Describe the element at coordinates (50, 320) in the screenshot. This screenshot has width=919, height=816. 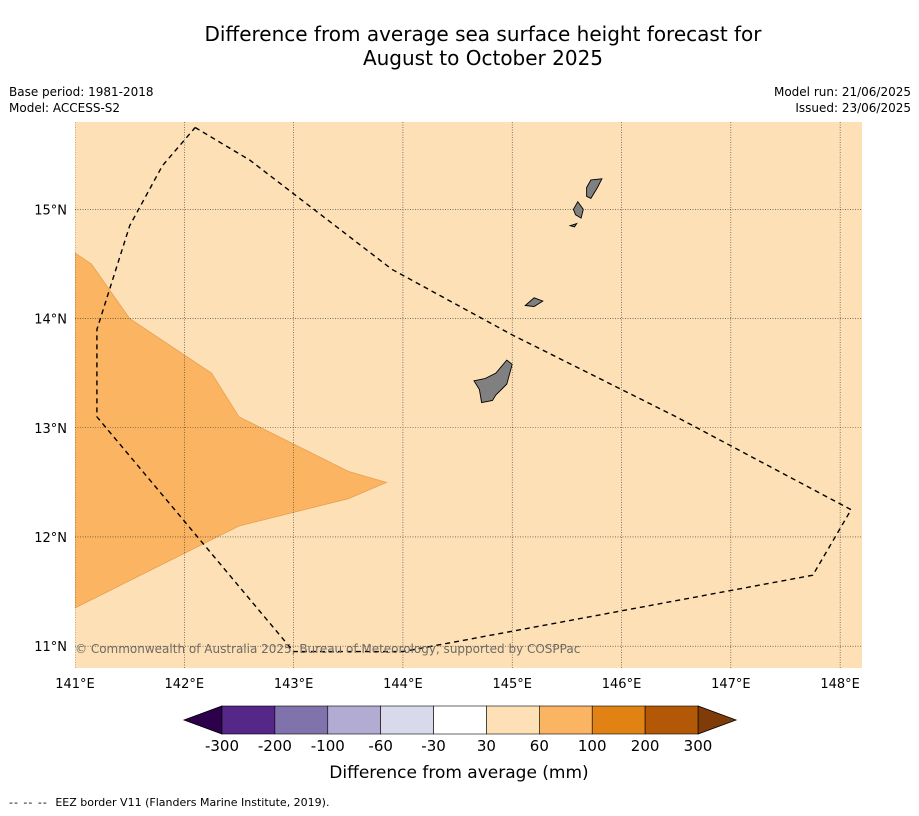
I see `lat-tick-label: 14°N` at that location.